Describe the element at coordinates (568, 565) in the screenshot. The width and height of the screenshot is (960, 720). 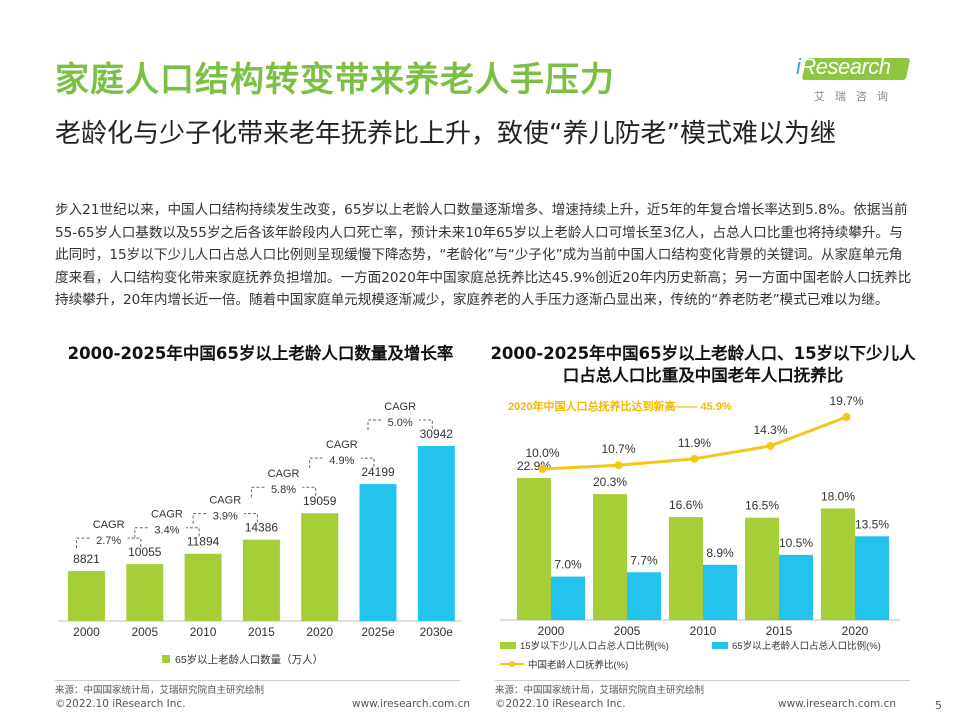
I see `chart2-elderly-value: 7.0%` at that location.